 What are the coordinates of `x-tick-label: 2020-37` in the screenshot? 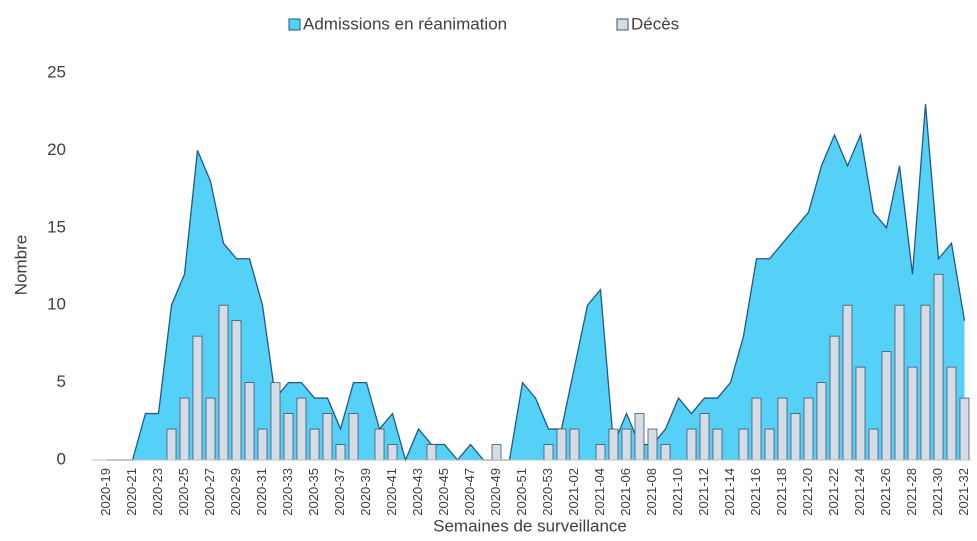 It's located at (339, 492).